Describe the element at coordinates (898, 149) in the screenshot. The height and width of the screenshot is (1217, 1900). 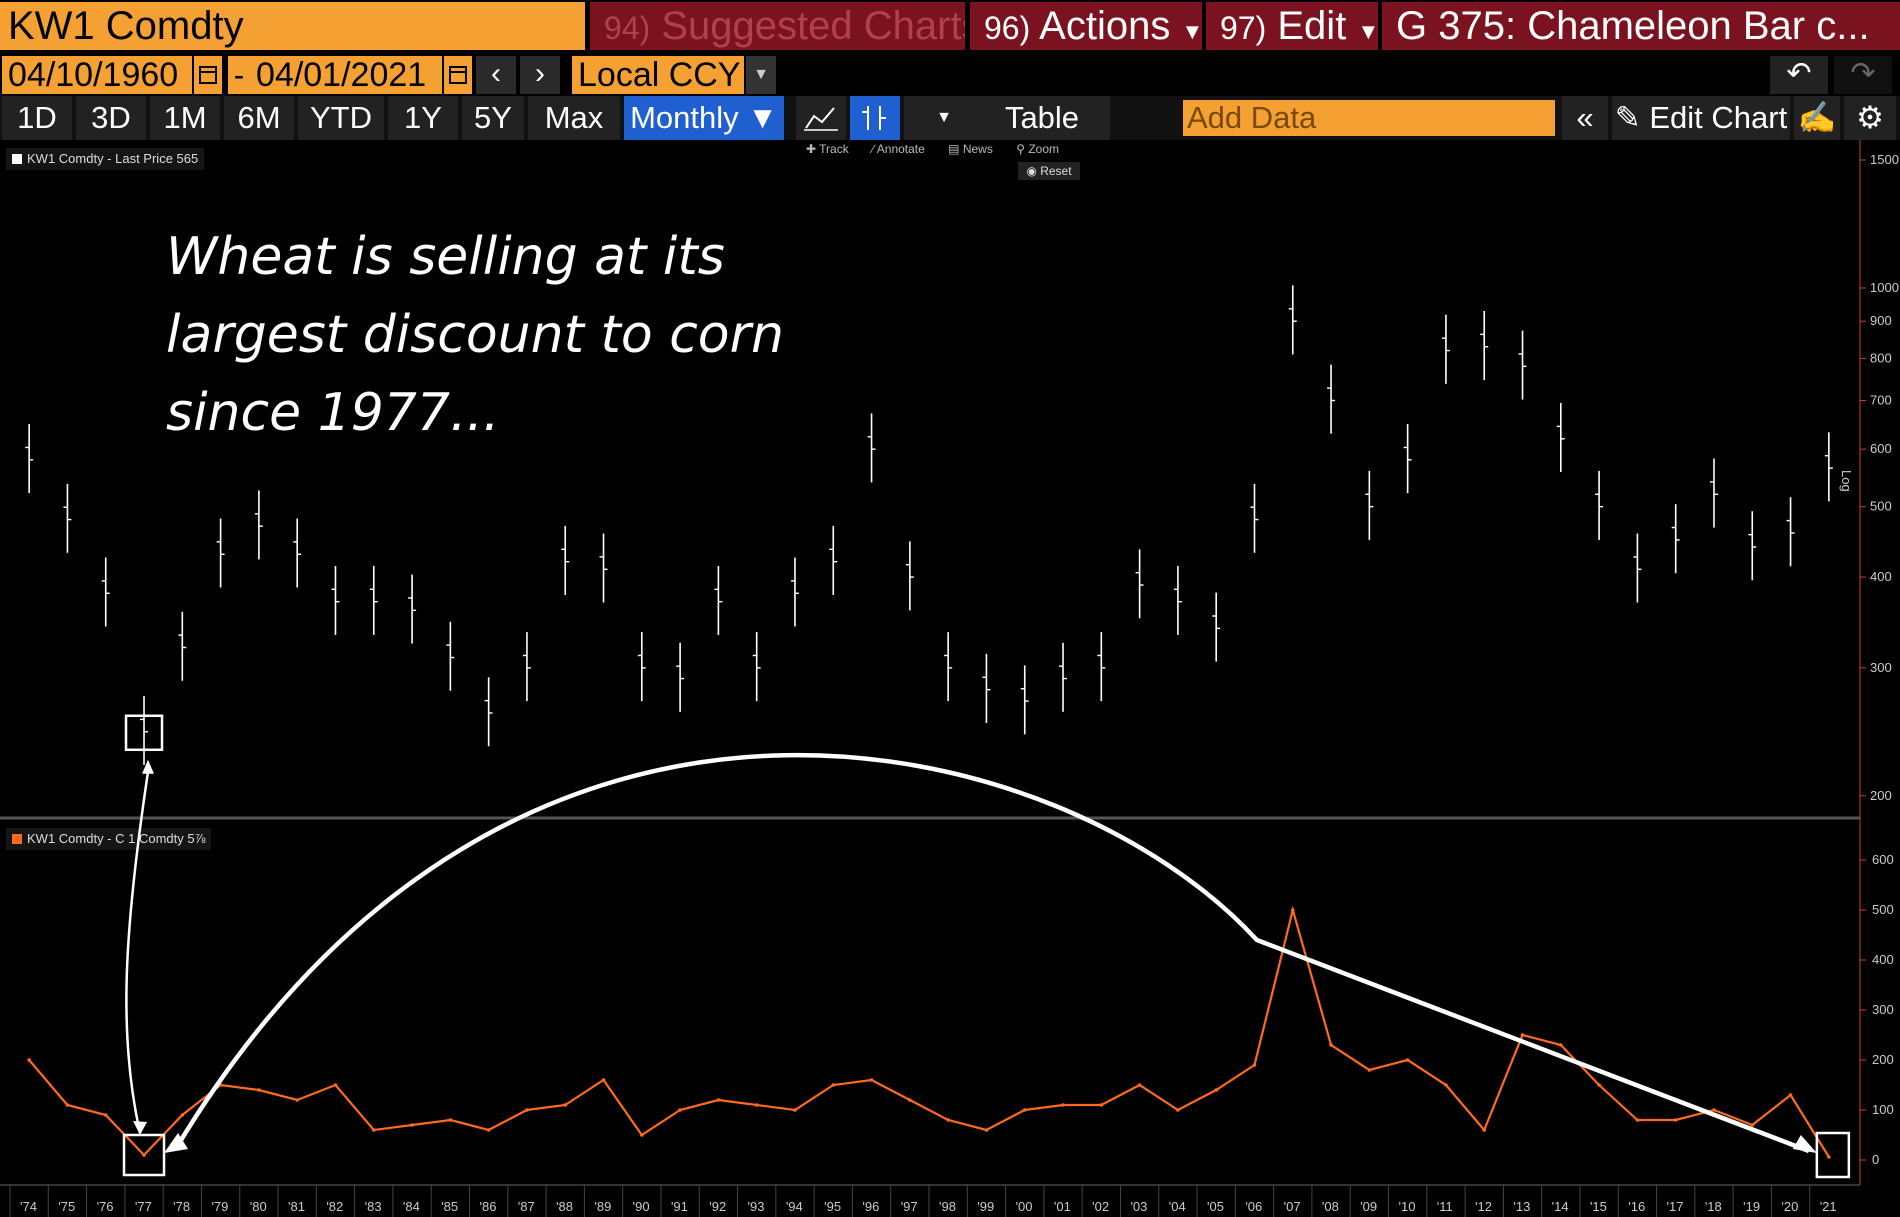
I see `annotate-tool: ∕ Annotate` at that location.